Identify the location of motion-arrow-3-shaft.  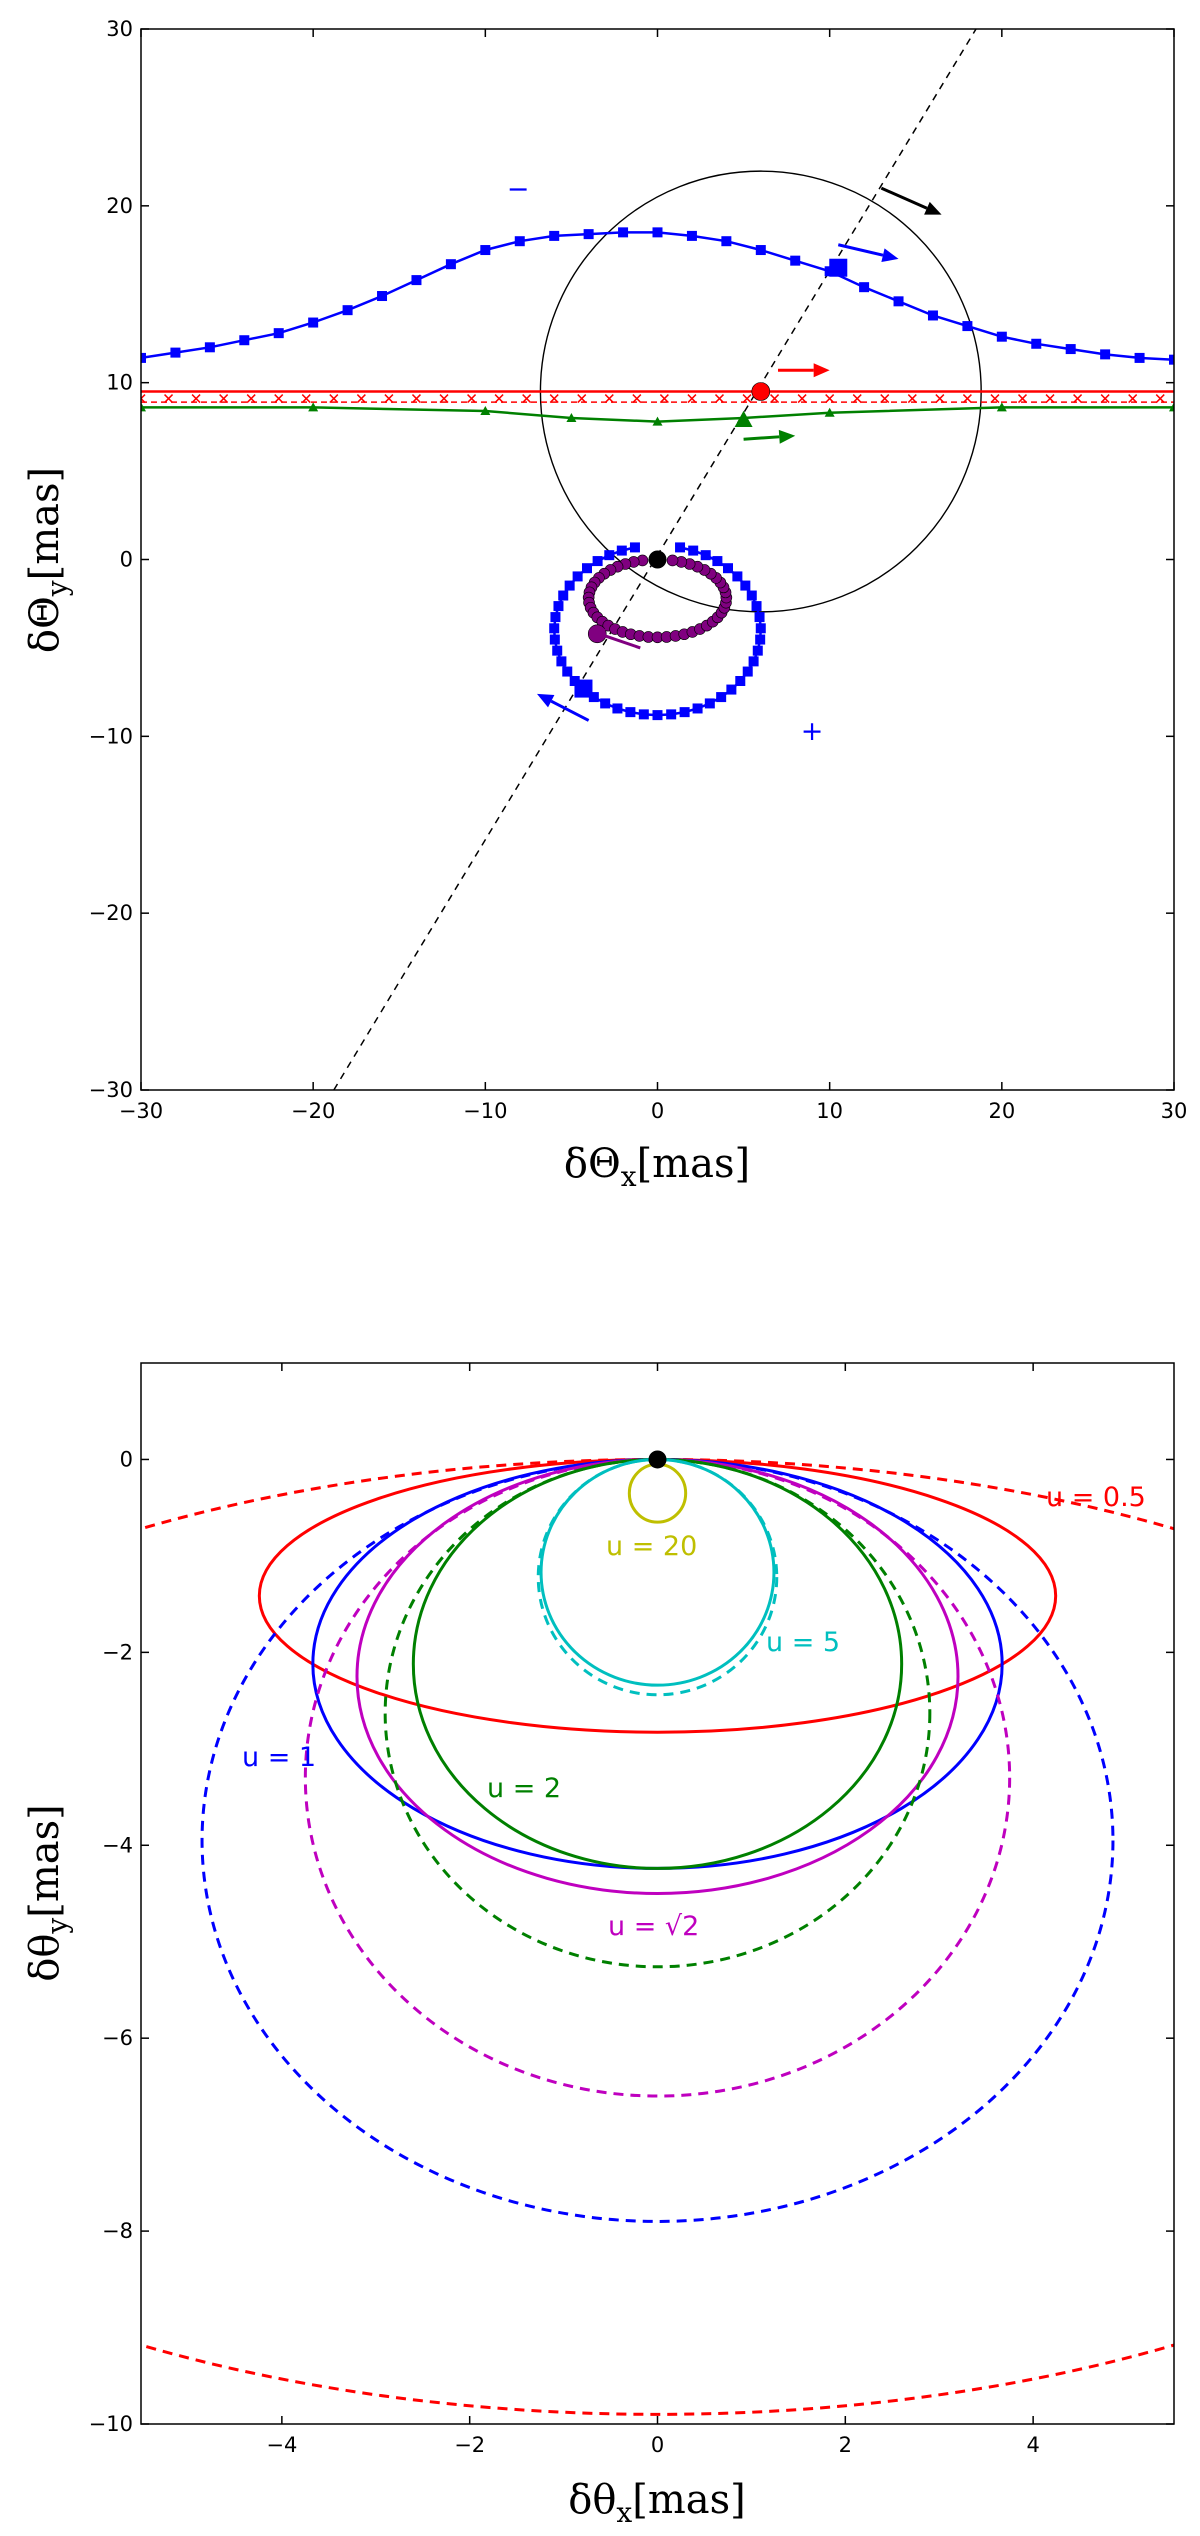
(761, 438).